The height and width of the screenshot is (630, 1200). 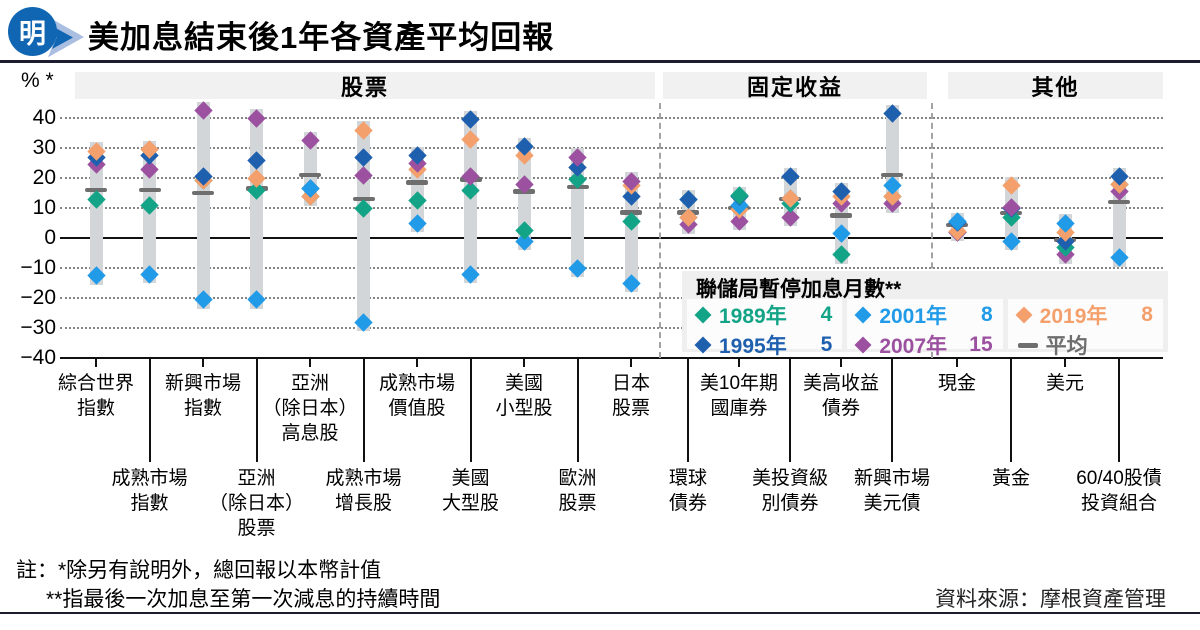 I want to click on mingpao-logo: 明, so click(x=47, y=32).